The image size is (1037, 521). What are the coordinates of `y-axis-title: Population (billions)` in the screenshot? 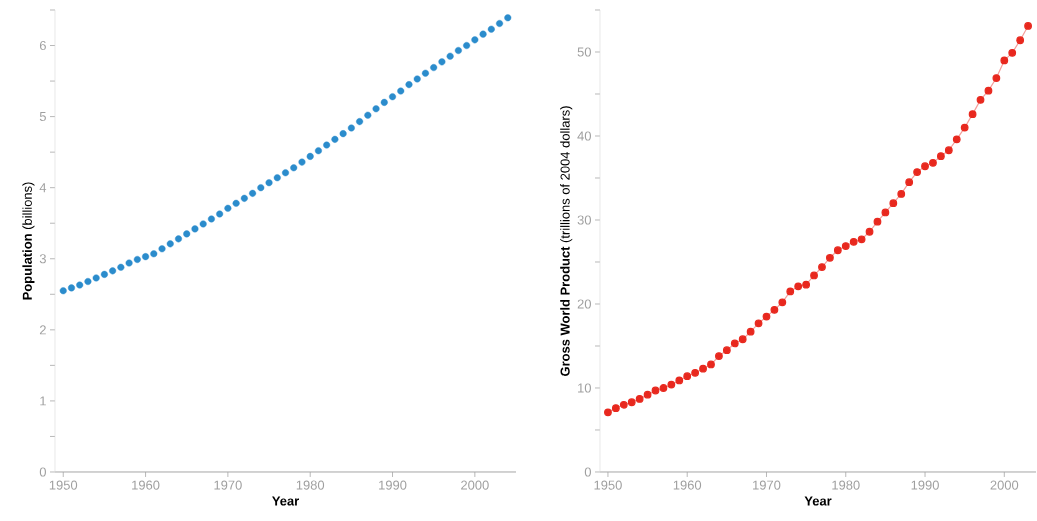 It's located at (28, 241).